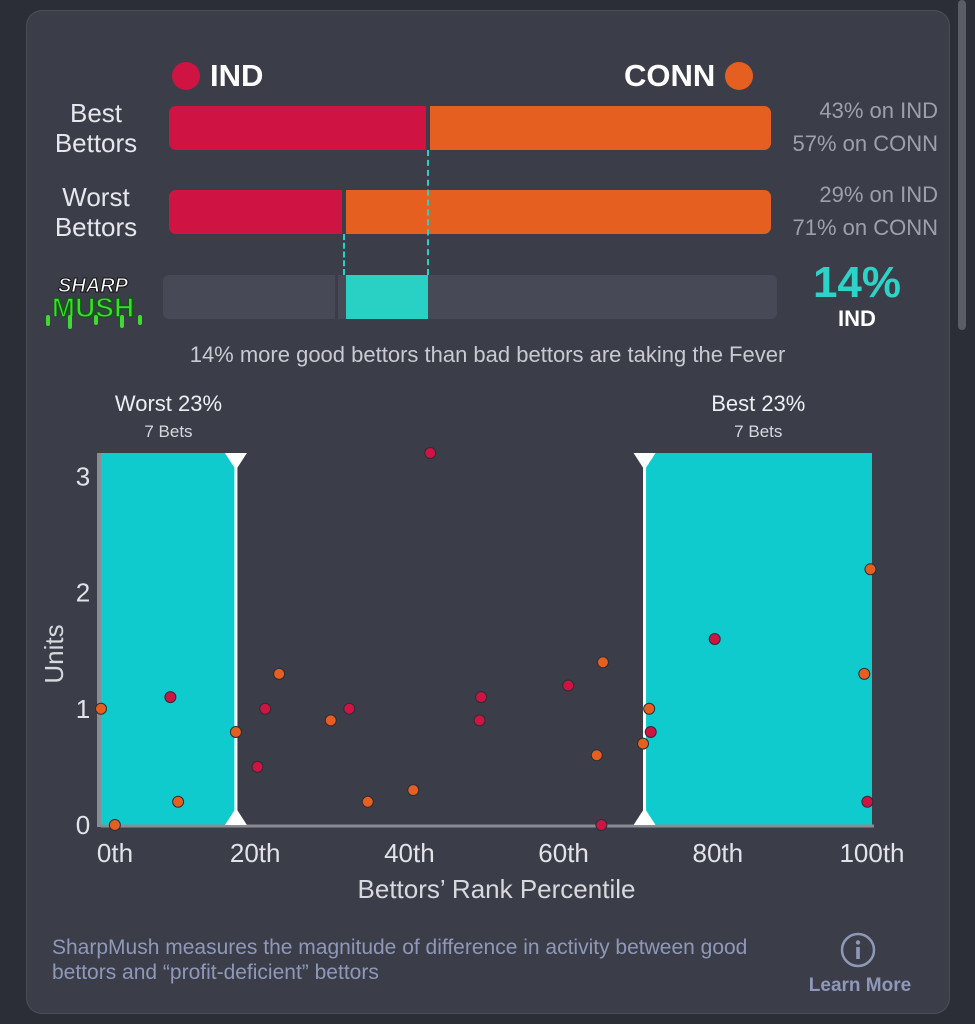 This screenshot has width=975, height=1024. What do you see at coordinates (600, 128) in the screenshot?
I see `best-bettors-conn-bar` at bounding box center [600, 128].